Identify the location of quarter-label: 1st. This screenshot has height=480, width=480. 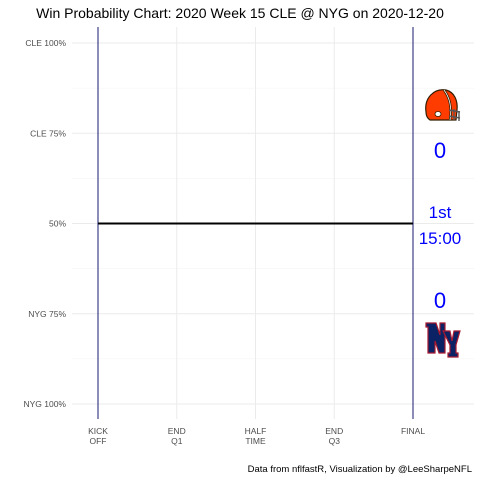
(440, 212).